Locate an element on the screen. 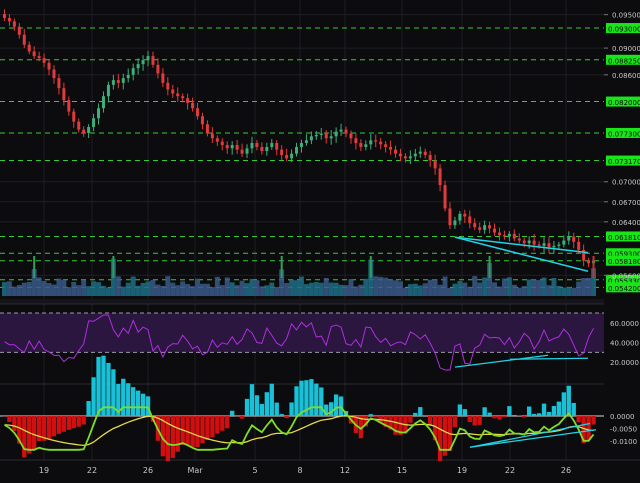 This screenshot has height=483, width=640. price-level-label: 0.054200 is located at coordinates (624, 289).